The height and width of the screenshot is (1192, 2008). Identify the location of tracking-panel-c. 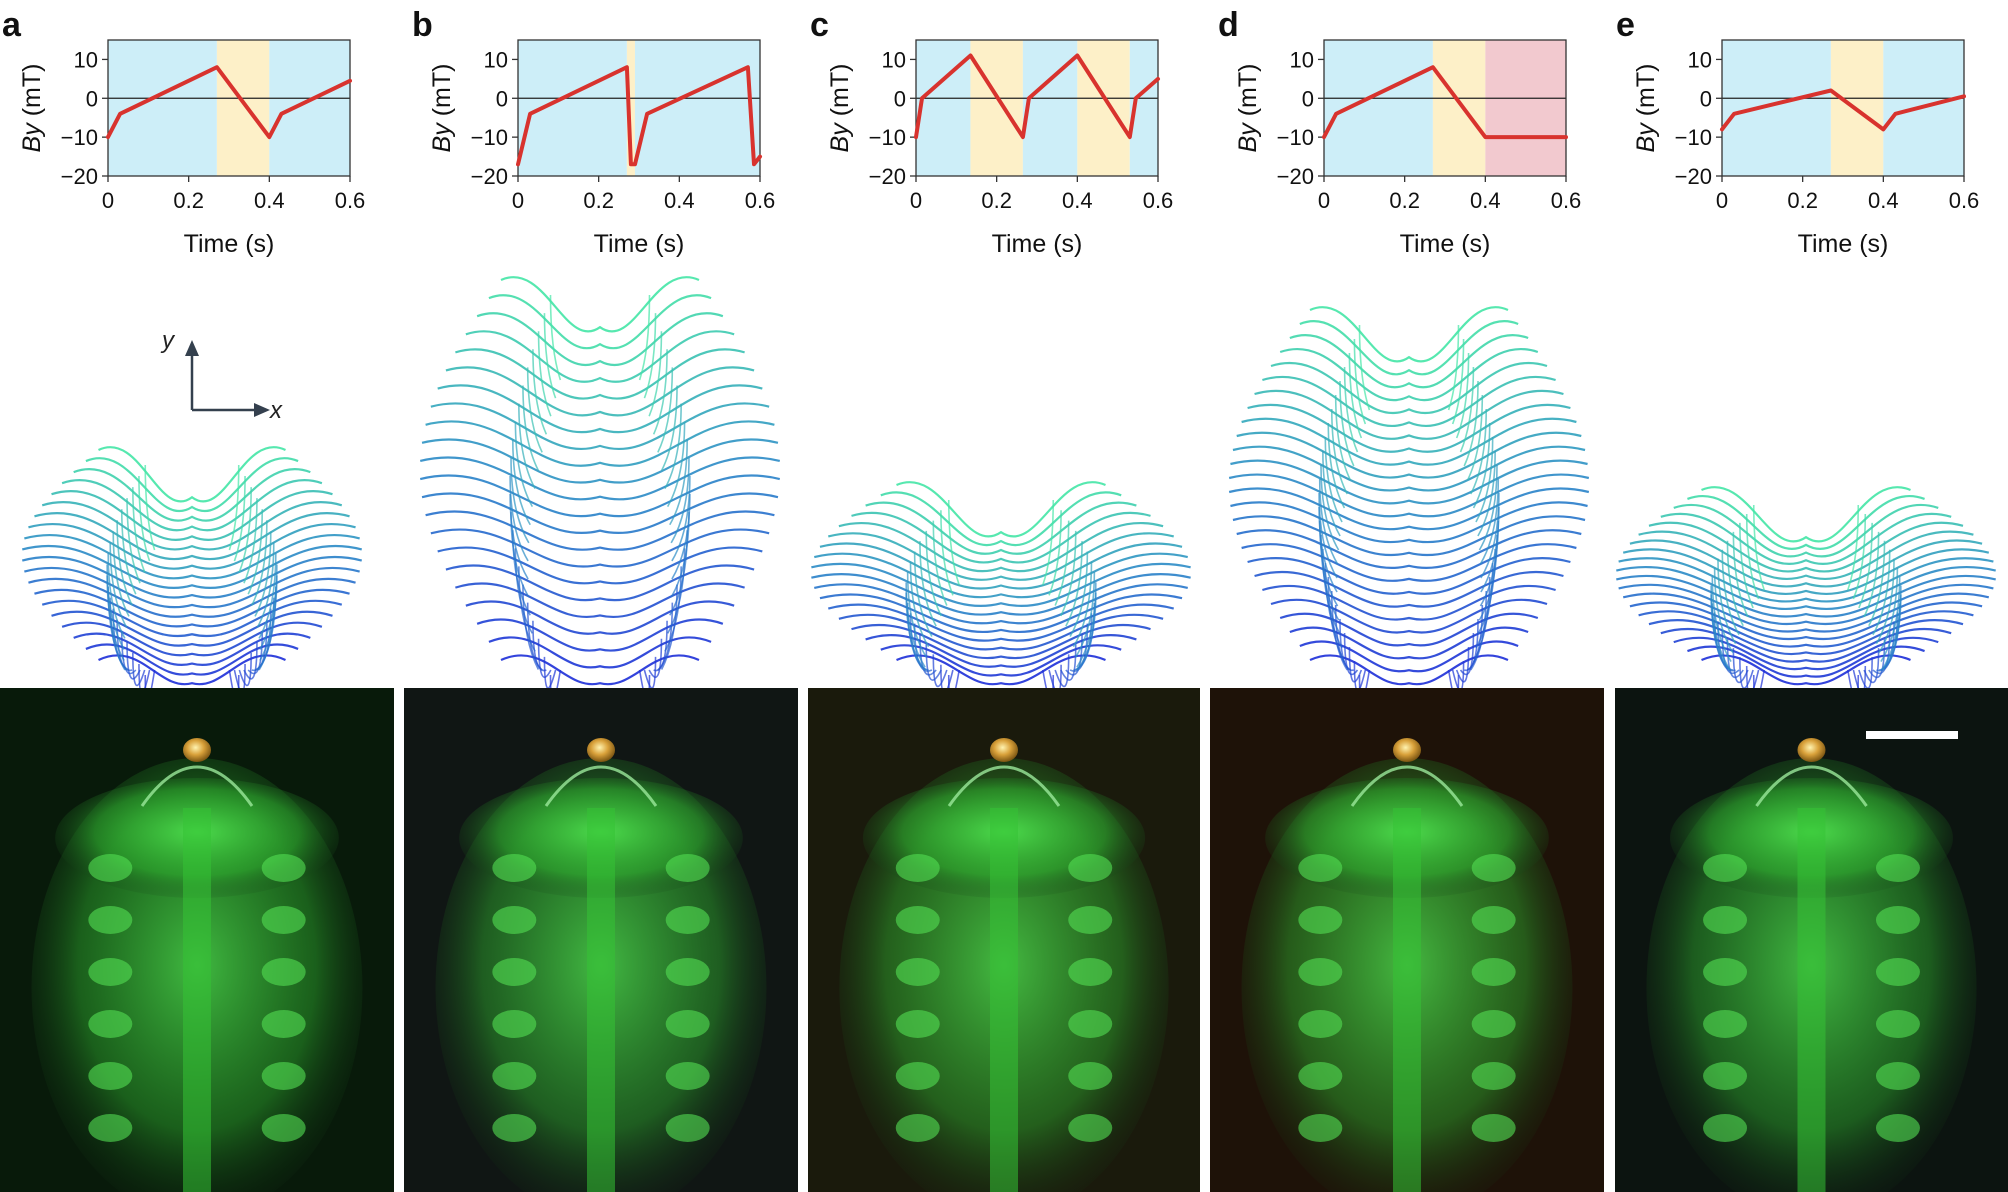
(1001, 592).